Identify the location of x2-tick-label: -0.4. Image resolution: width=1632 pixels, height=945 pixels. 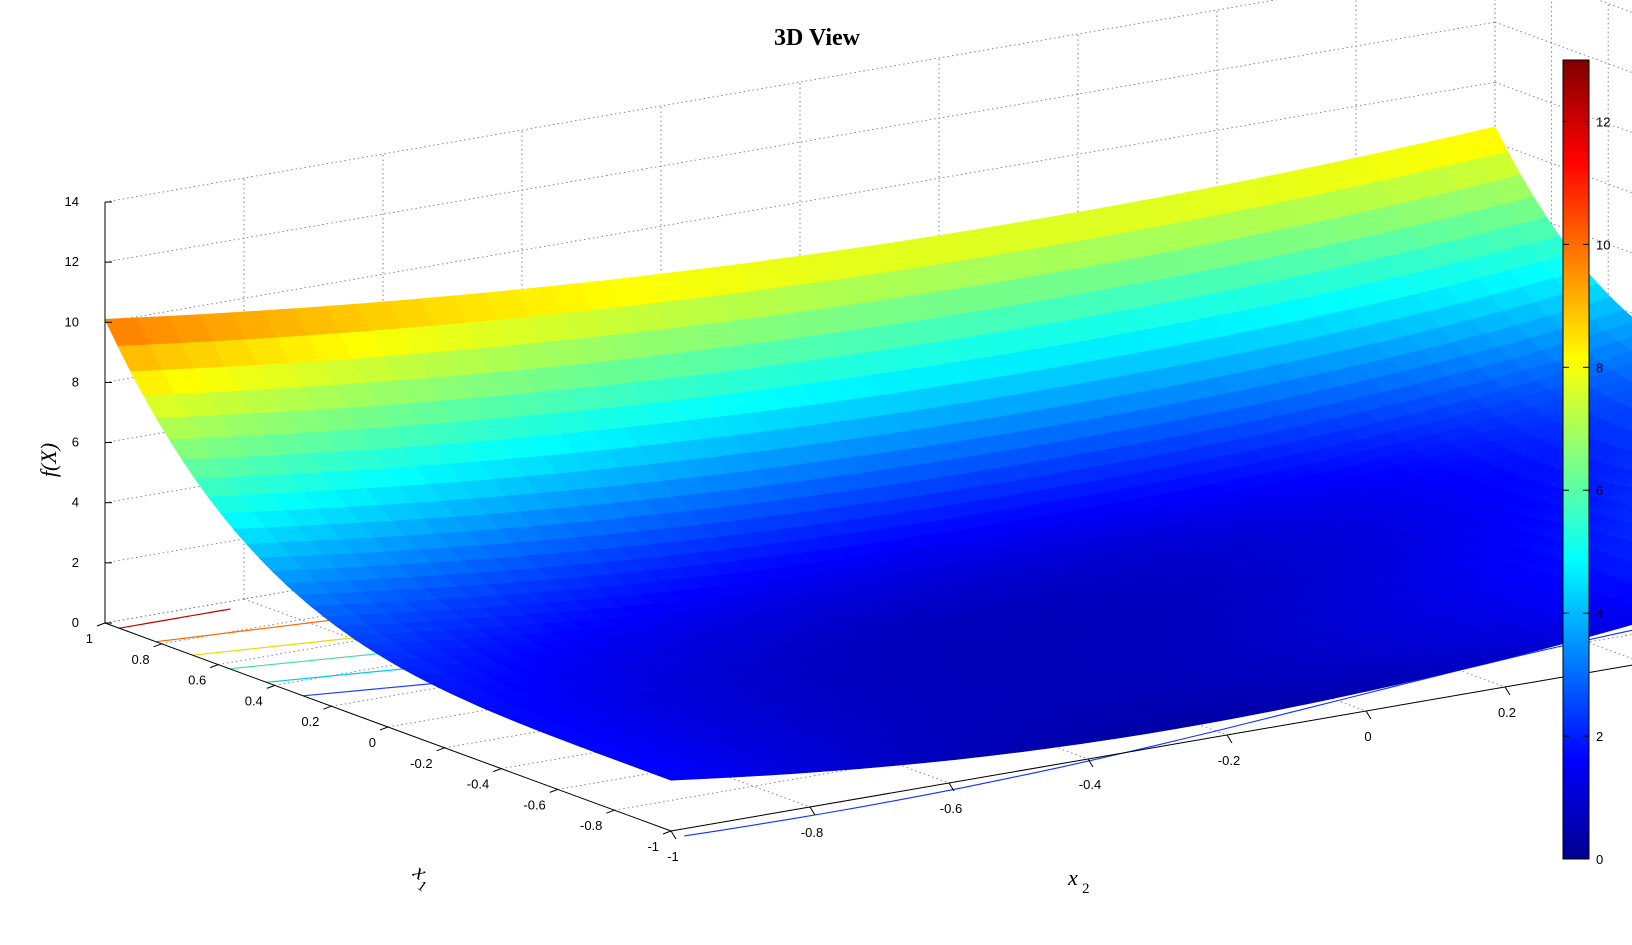
(1090, 784).